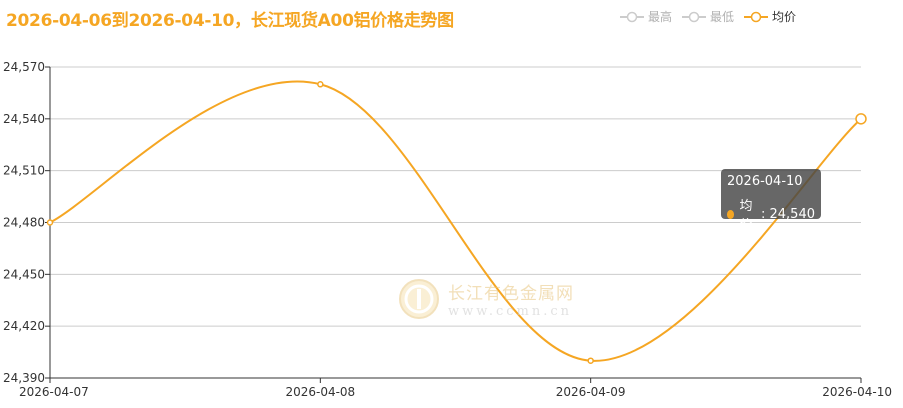  What do you see at coordinates (731, 214) in the screenshot?
I see `tooltip-series-dot` at bounding box center [731, 214].